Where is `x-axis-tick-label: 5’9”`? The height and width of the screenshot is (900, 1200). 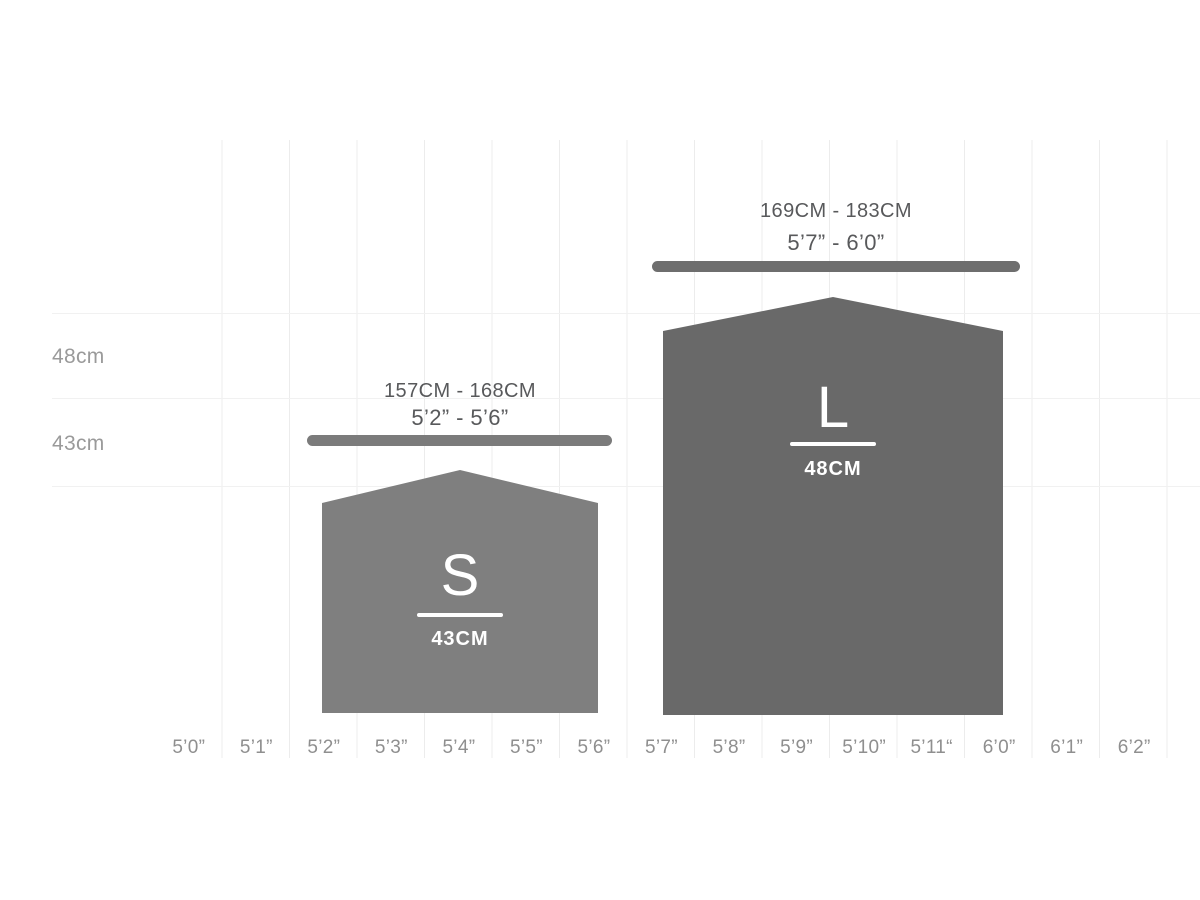
x-axis-tick-label: 5’9” is located at coordinates (796, 747).